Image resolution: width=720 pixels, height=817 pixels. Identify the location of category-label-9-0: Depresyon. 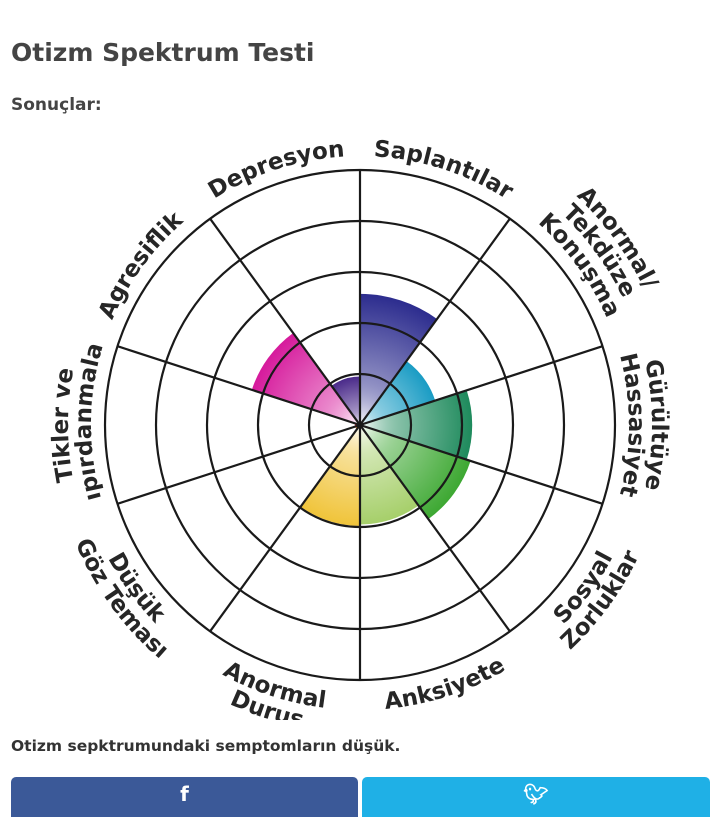
(275, 170).